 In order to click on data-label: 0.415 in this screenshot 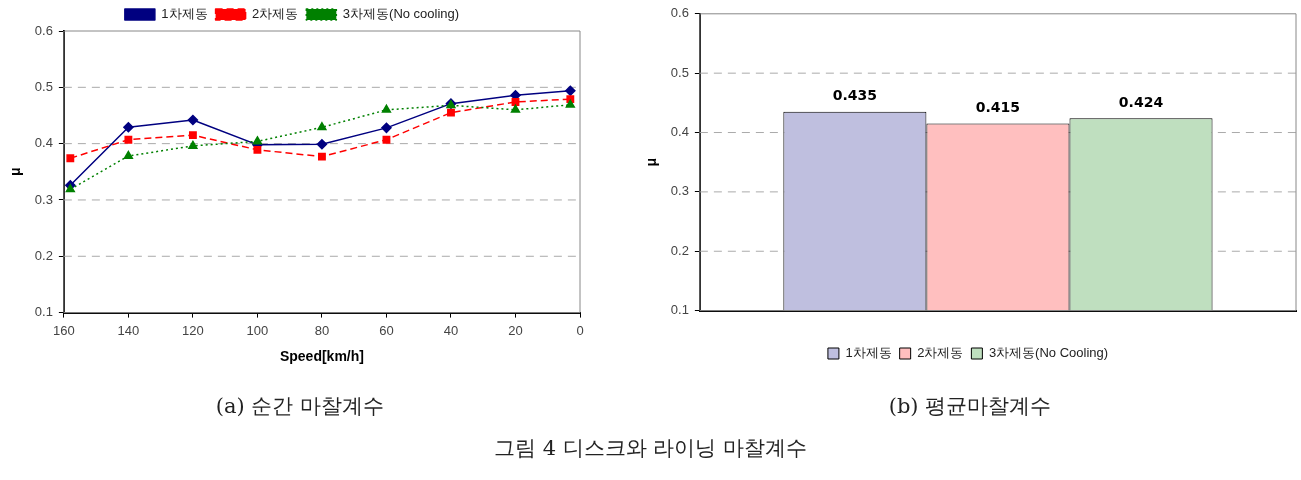, I will do `click(998, 107)`.